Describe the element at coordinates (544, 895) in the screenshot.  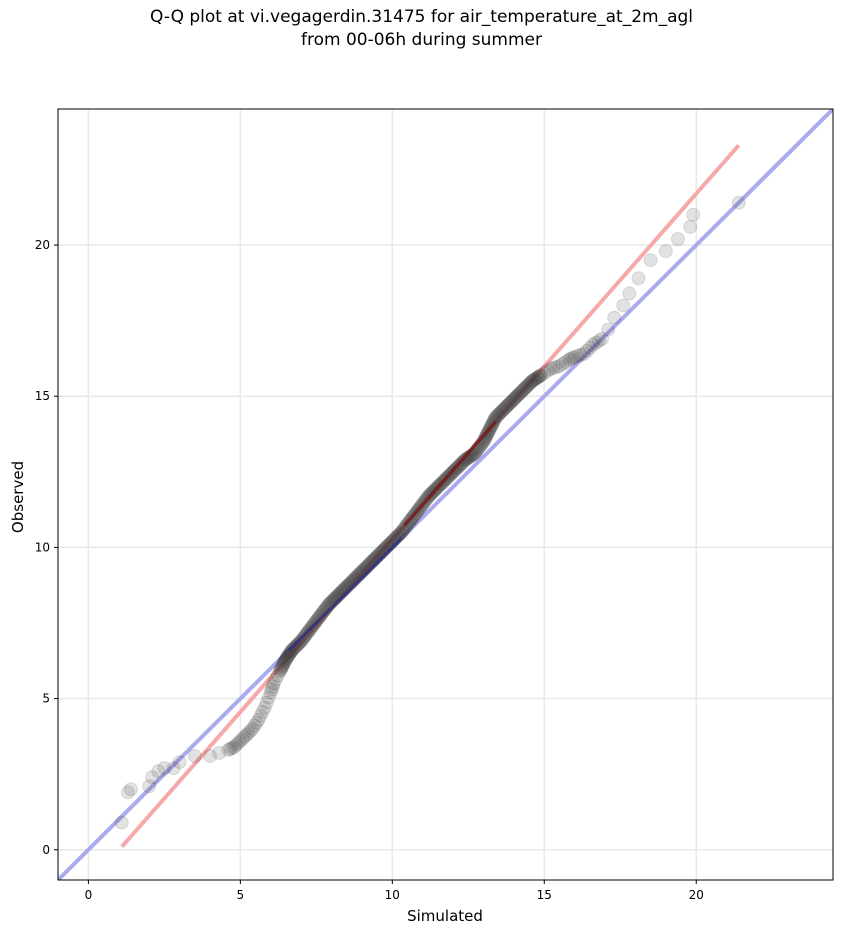
I see `x-tick-label: 15` at that location.